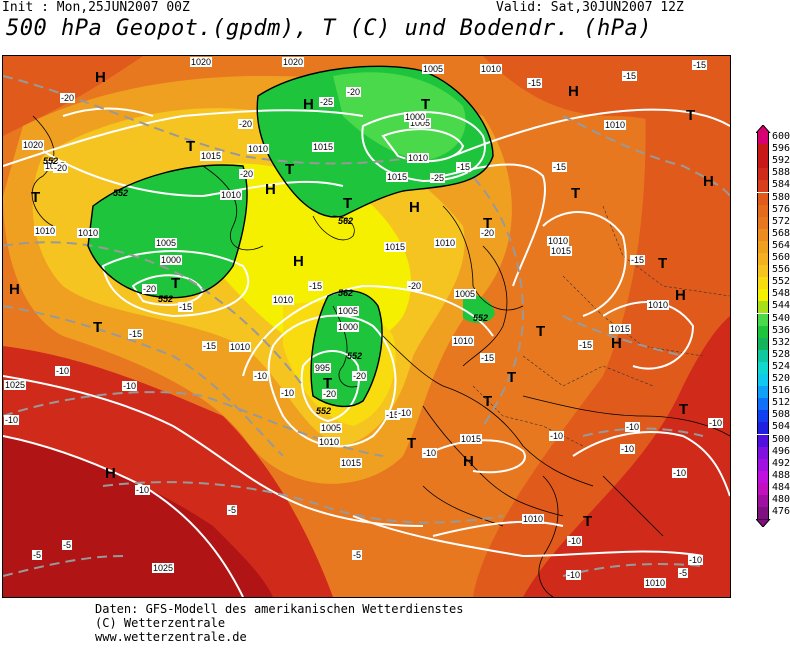  What do you see at coordinates (763, 129) in the screenshot?
I see `scale-top-arrow` at bounding box center [763, 129].